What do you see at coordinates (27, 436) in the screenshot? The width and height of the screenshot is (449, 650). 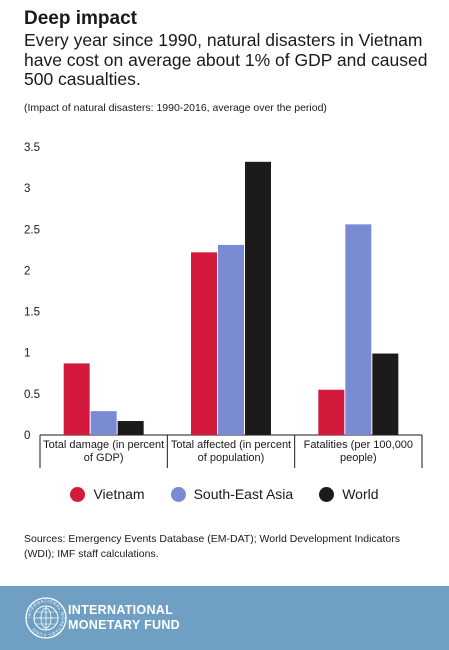 I see `y-tick-label: 0` at bounding box center [27, 436].